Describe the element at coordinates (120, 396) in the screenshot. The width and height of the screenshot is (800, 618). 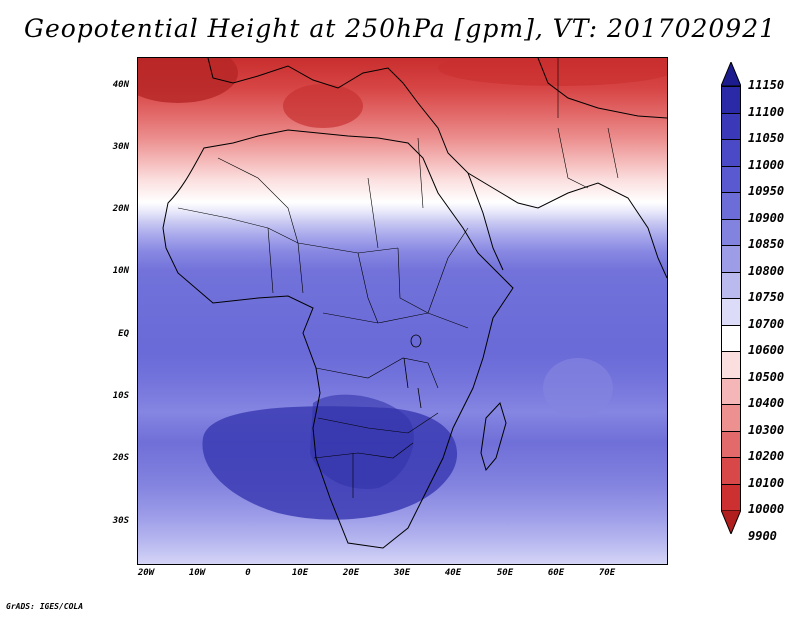
I see `lat-tick-10s: 10S` at that location.